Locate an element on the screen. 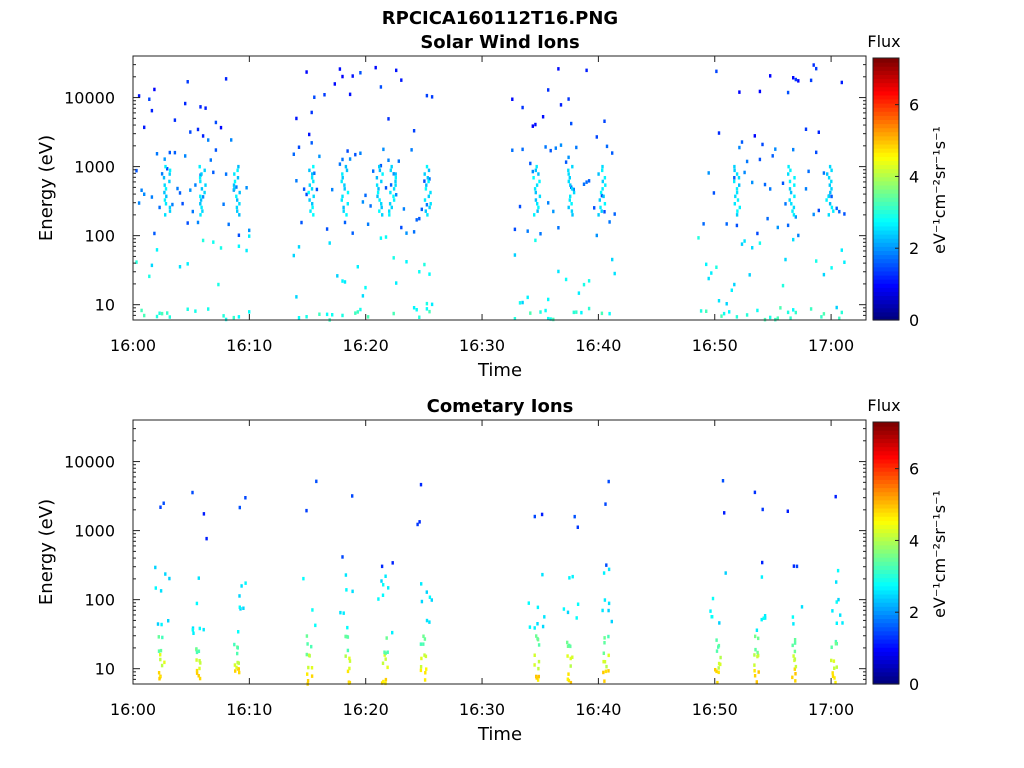 This screenshot has height=768, width=1024. file-title: RPCICA160112T16.PNG is located at coordinates (500, 18).